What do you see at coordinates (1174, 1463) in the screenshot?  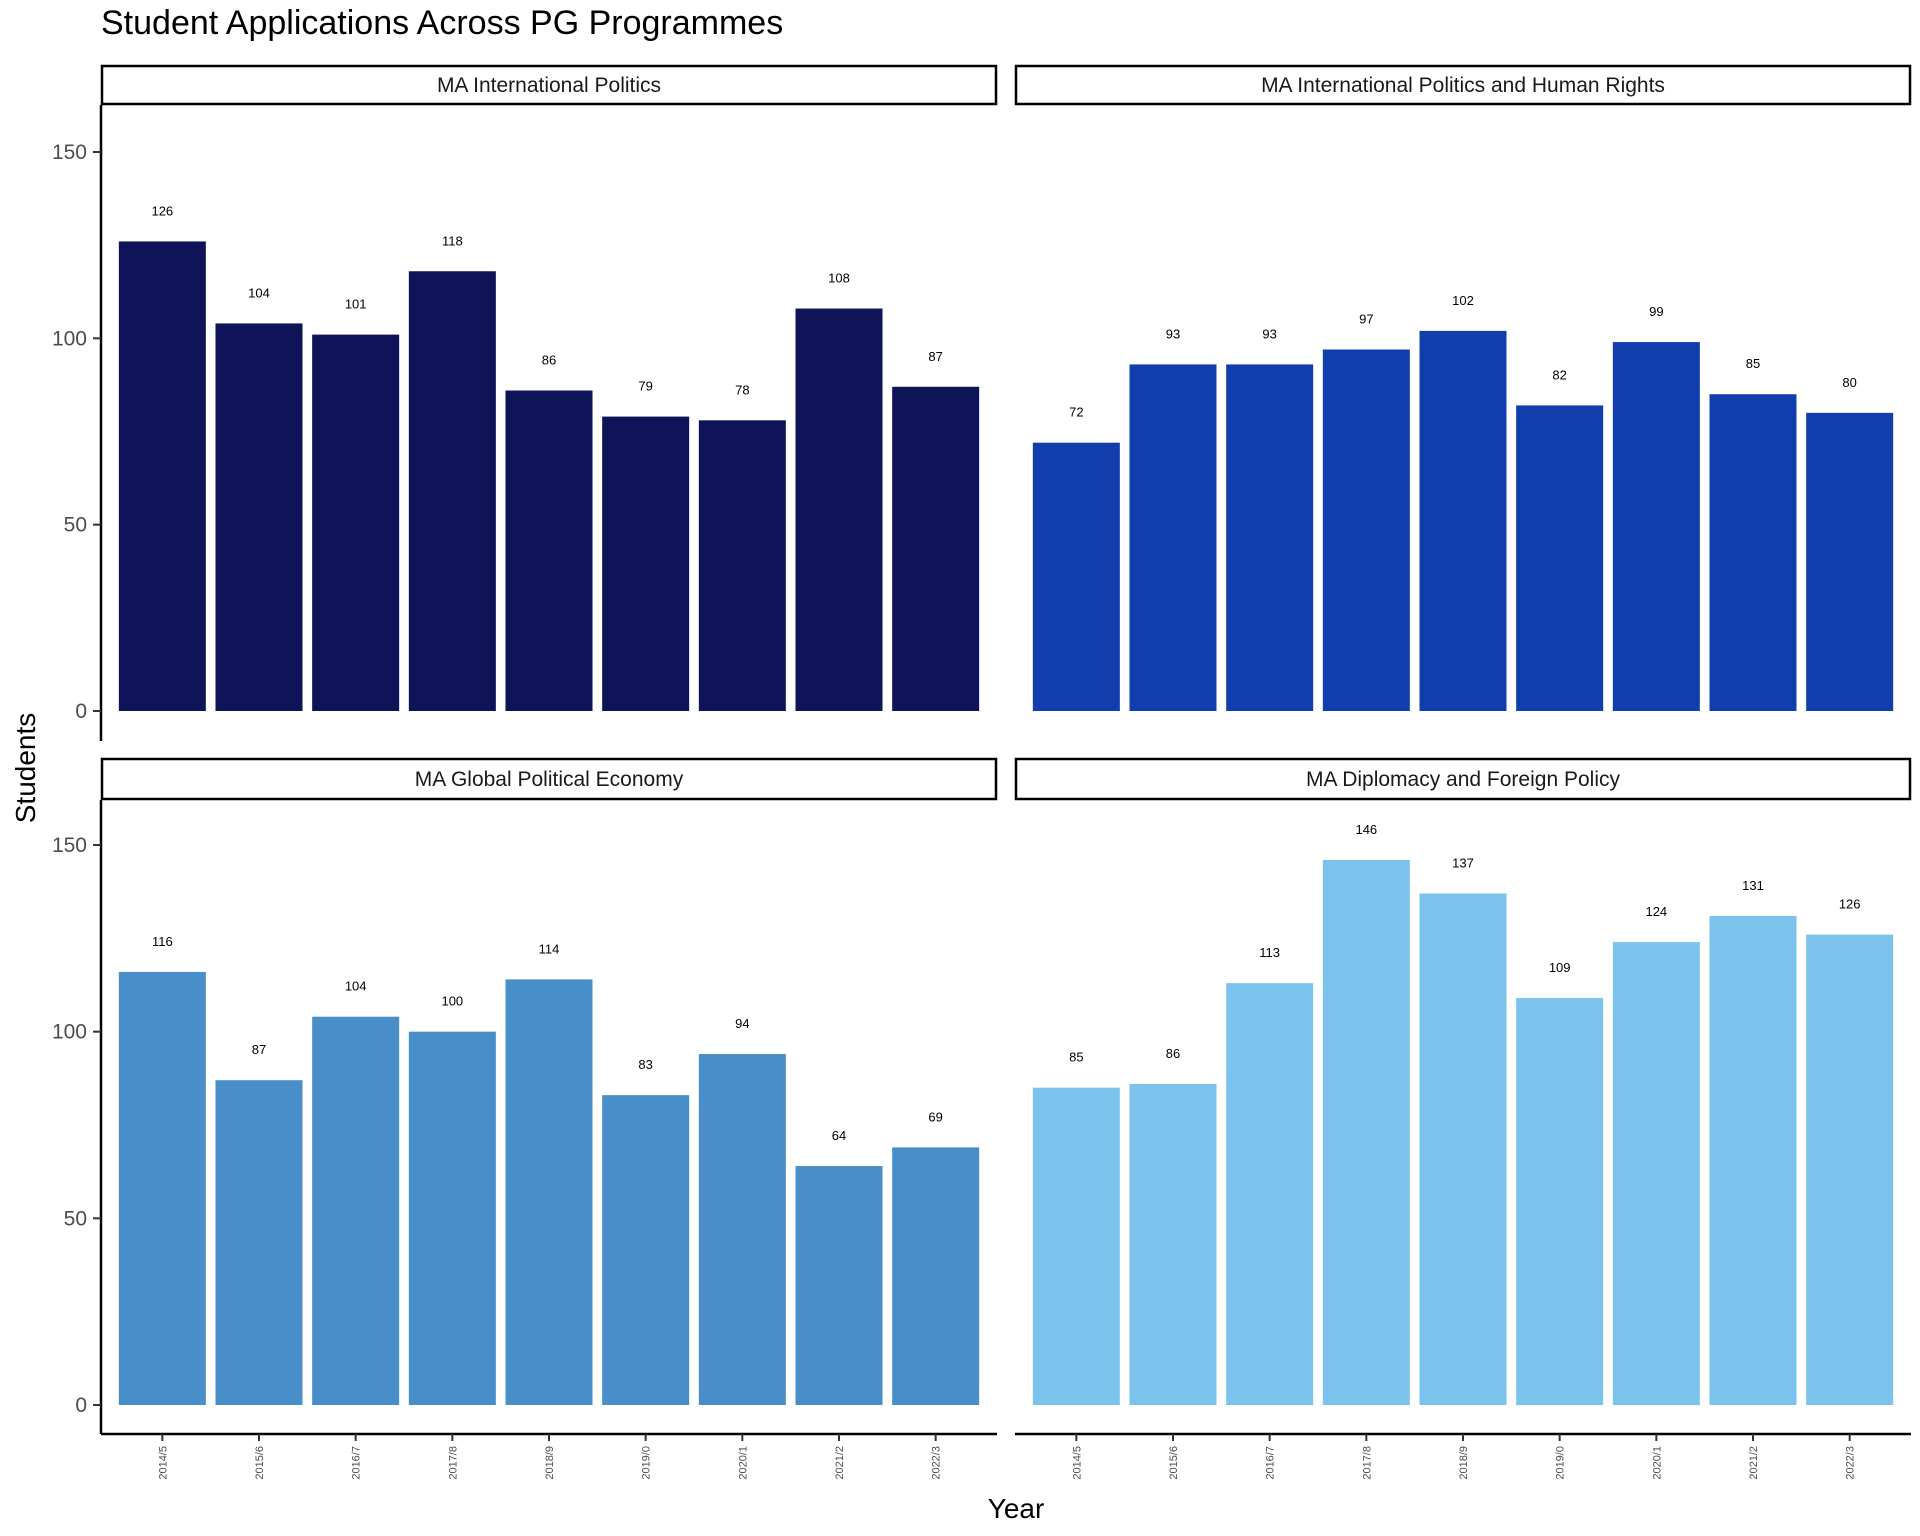 I see `panel-4-x-tick-label-2: 2015/6` at bounding box center [1174, 1463].